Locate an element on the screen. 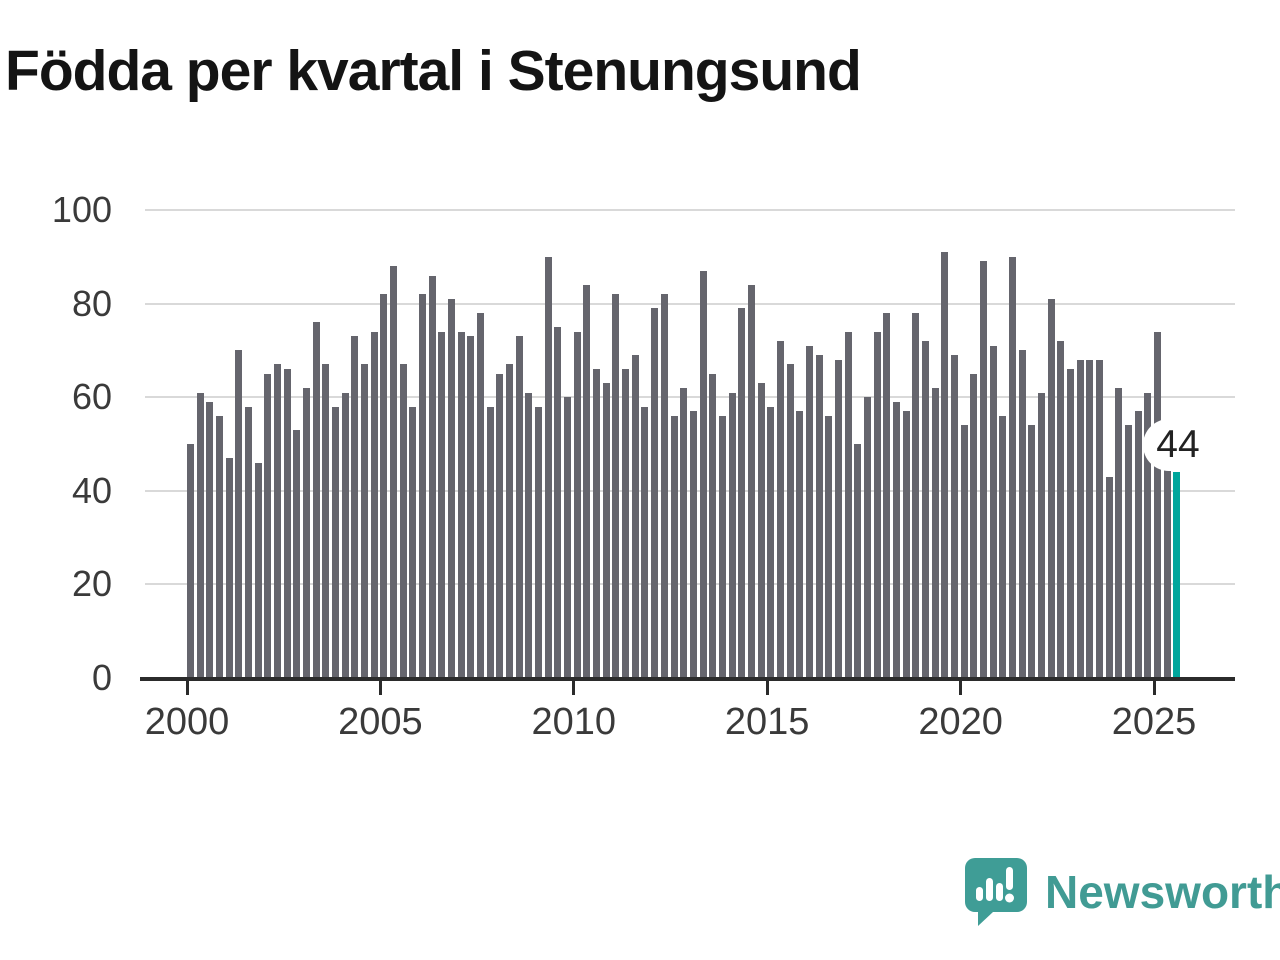  x-axis-label-2010: 2010 is located at coordinates (574, 722).